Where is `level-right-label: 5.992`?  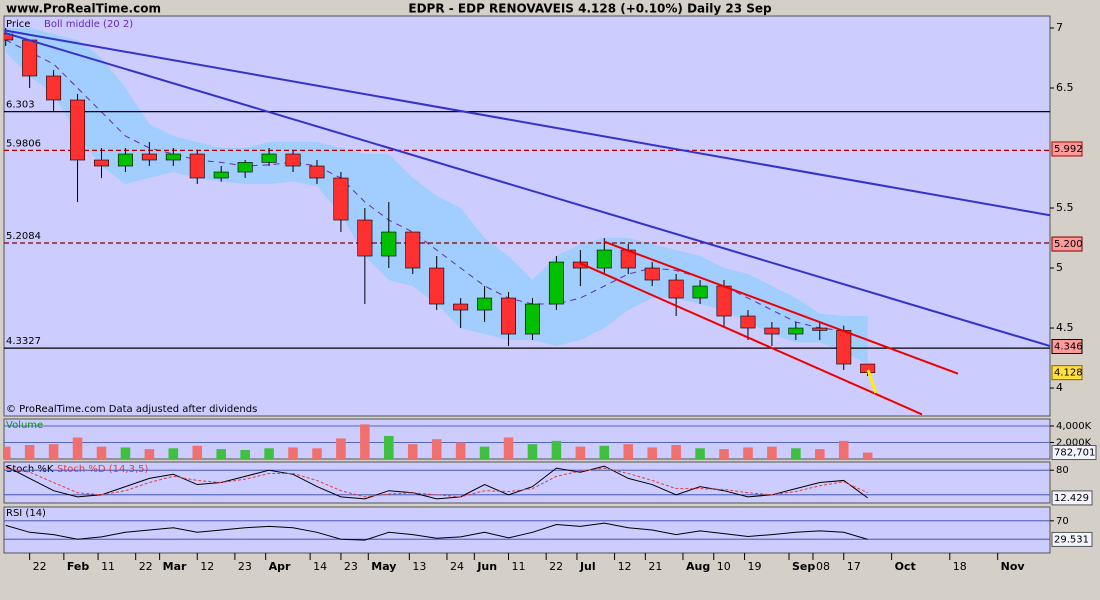
level-right-label: 5.992 is located at coordinates (1068, 149).